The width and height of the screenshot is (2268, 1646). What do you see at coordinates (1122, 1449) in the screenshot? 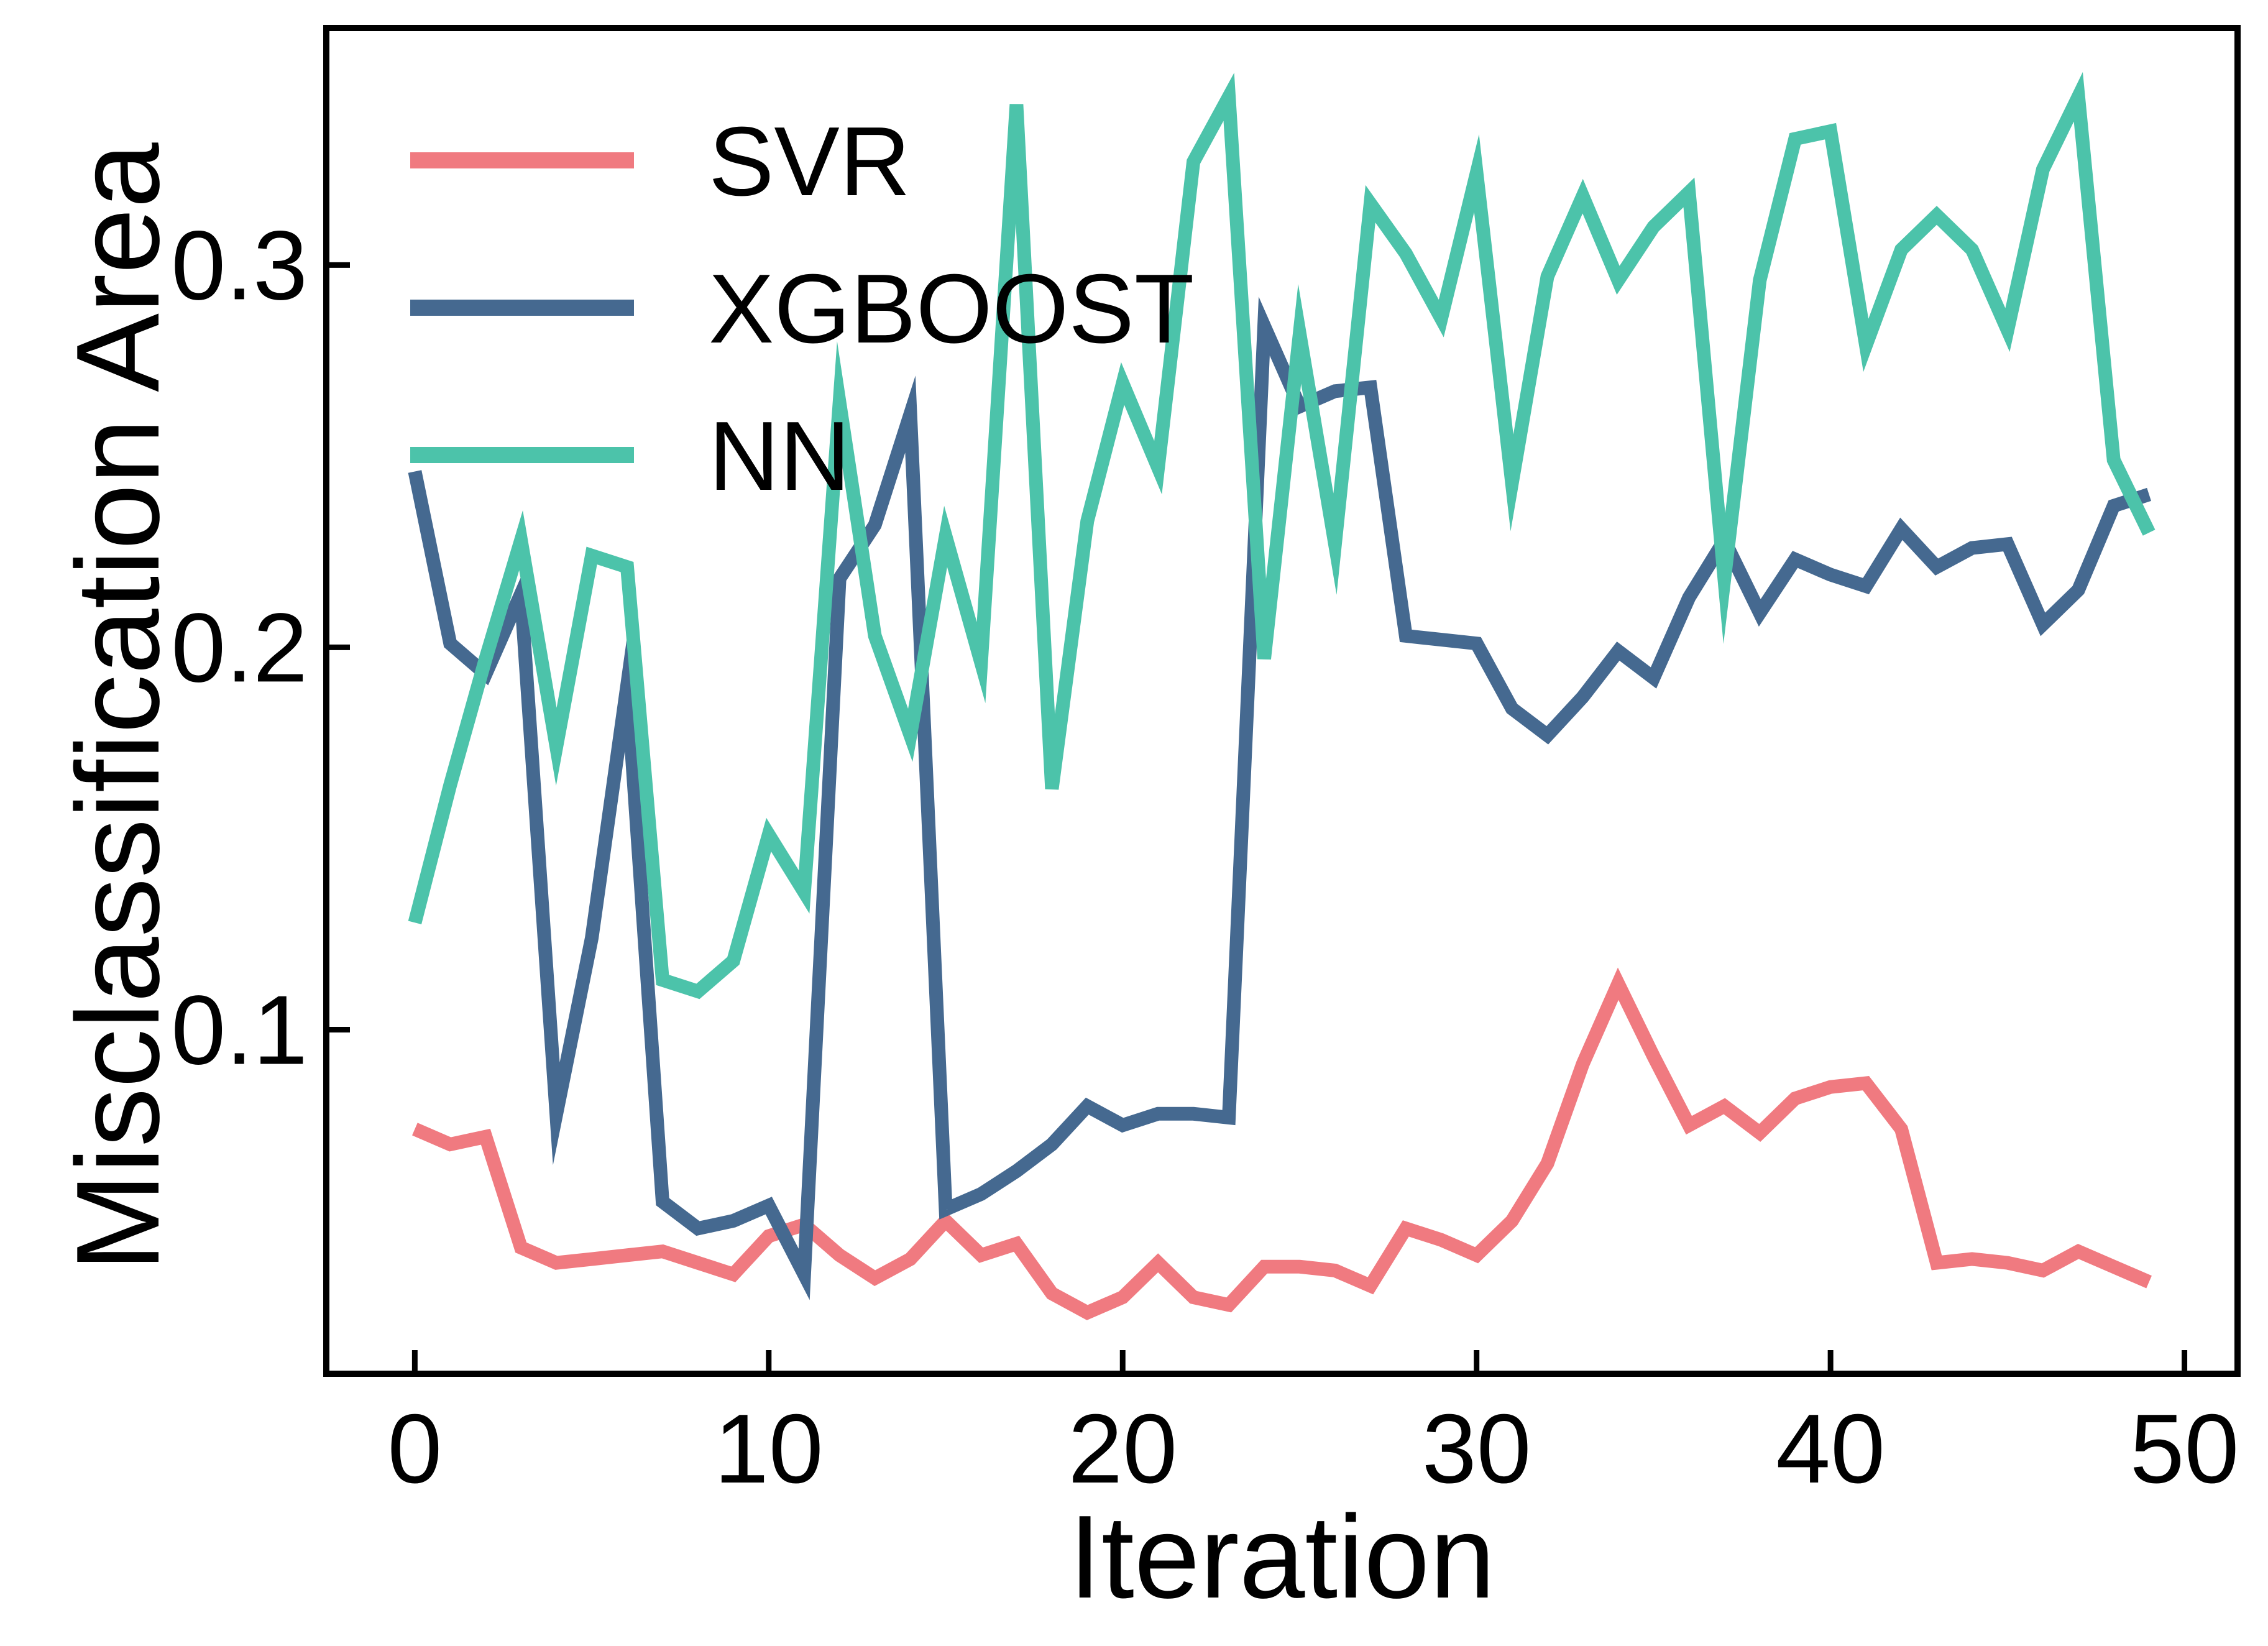
I see `x-tick-label: 20` at bounding box center [1122, 1449].